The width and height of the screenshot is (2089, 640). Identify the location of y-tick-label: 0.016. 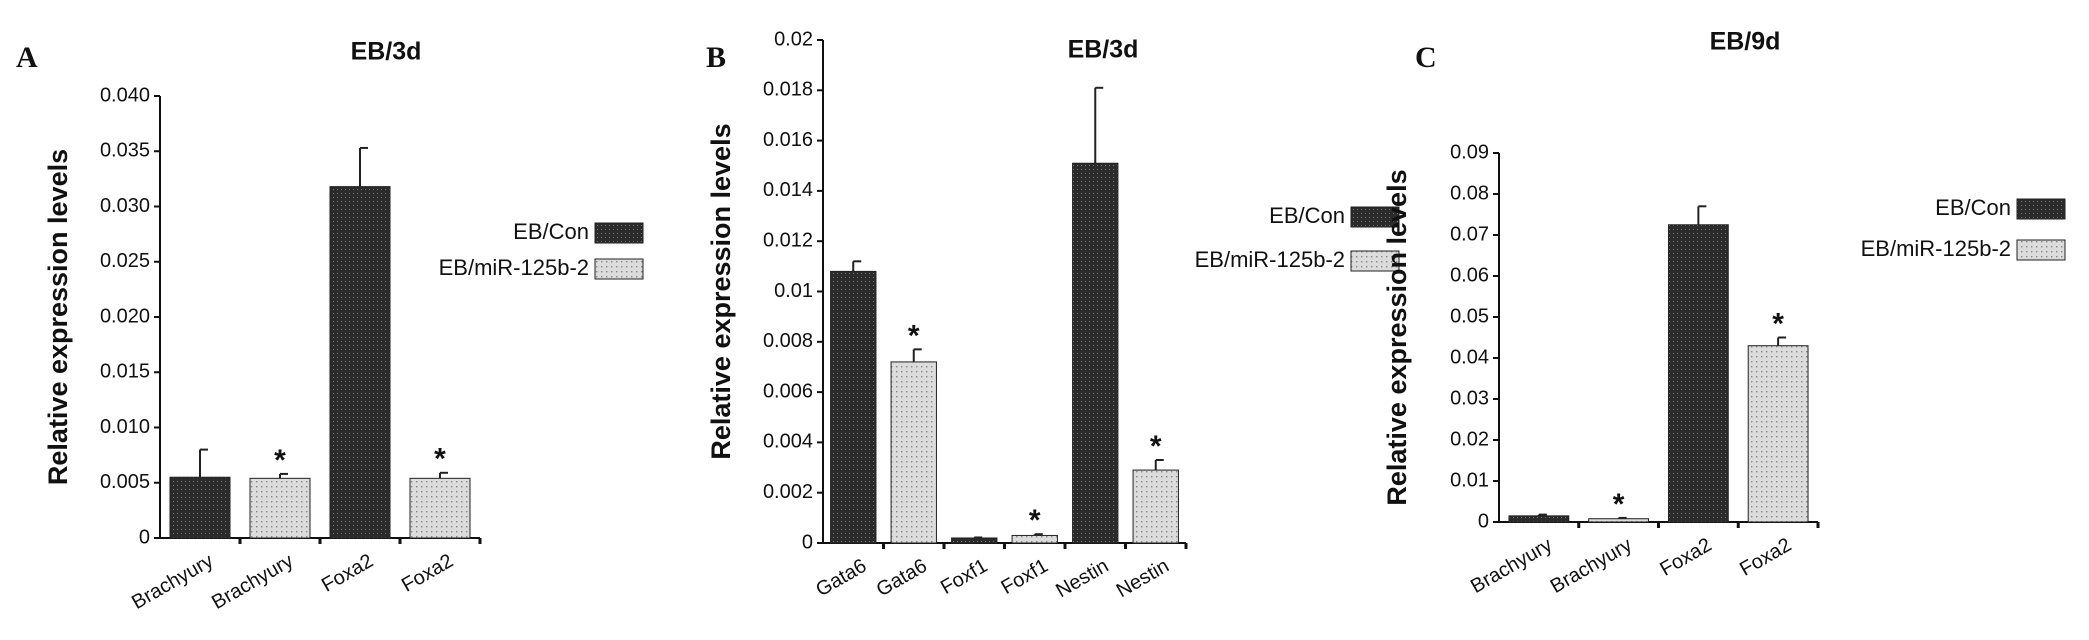
(788, 140).